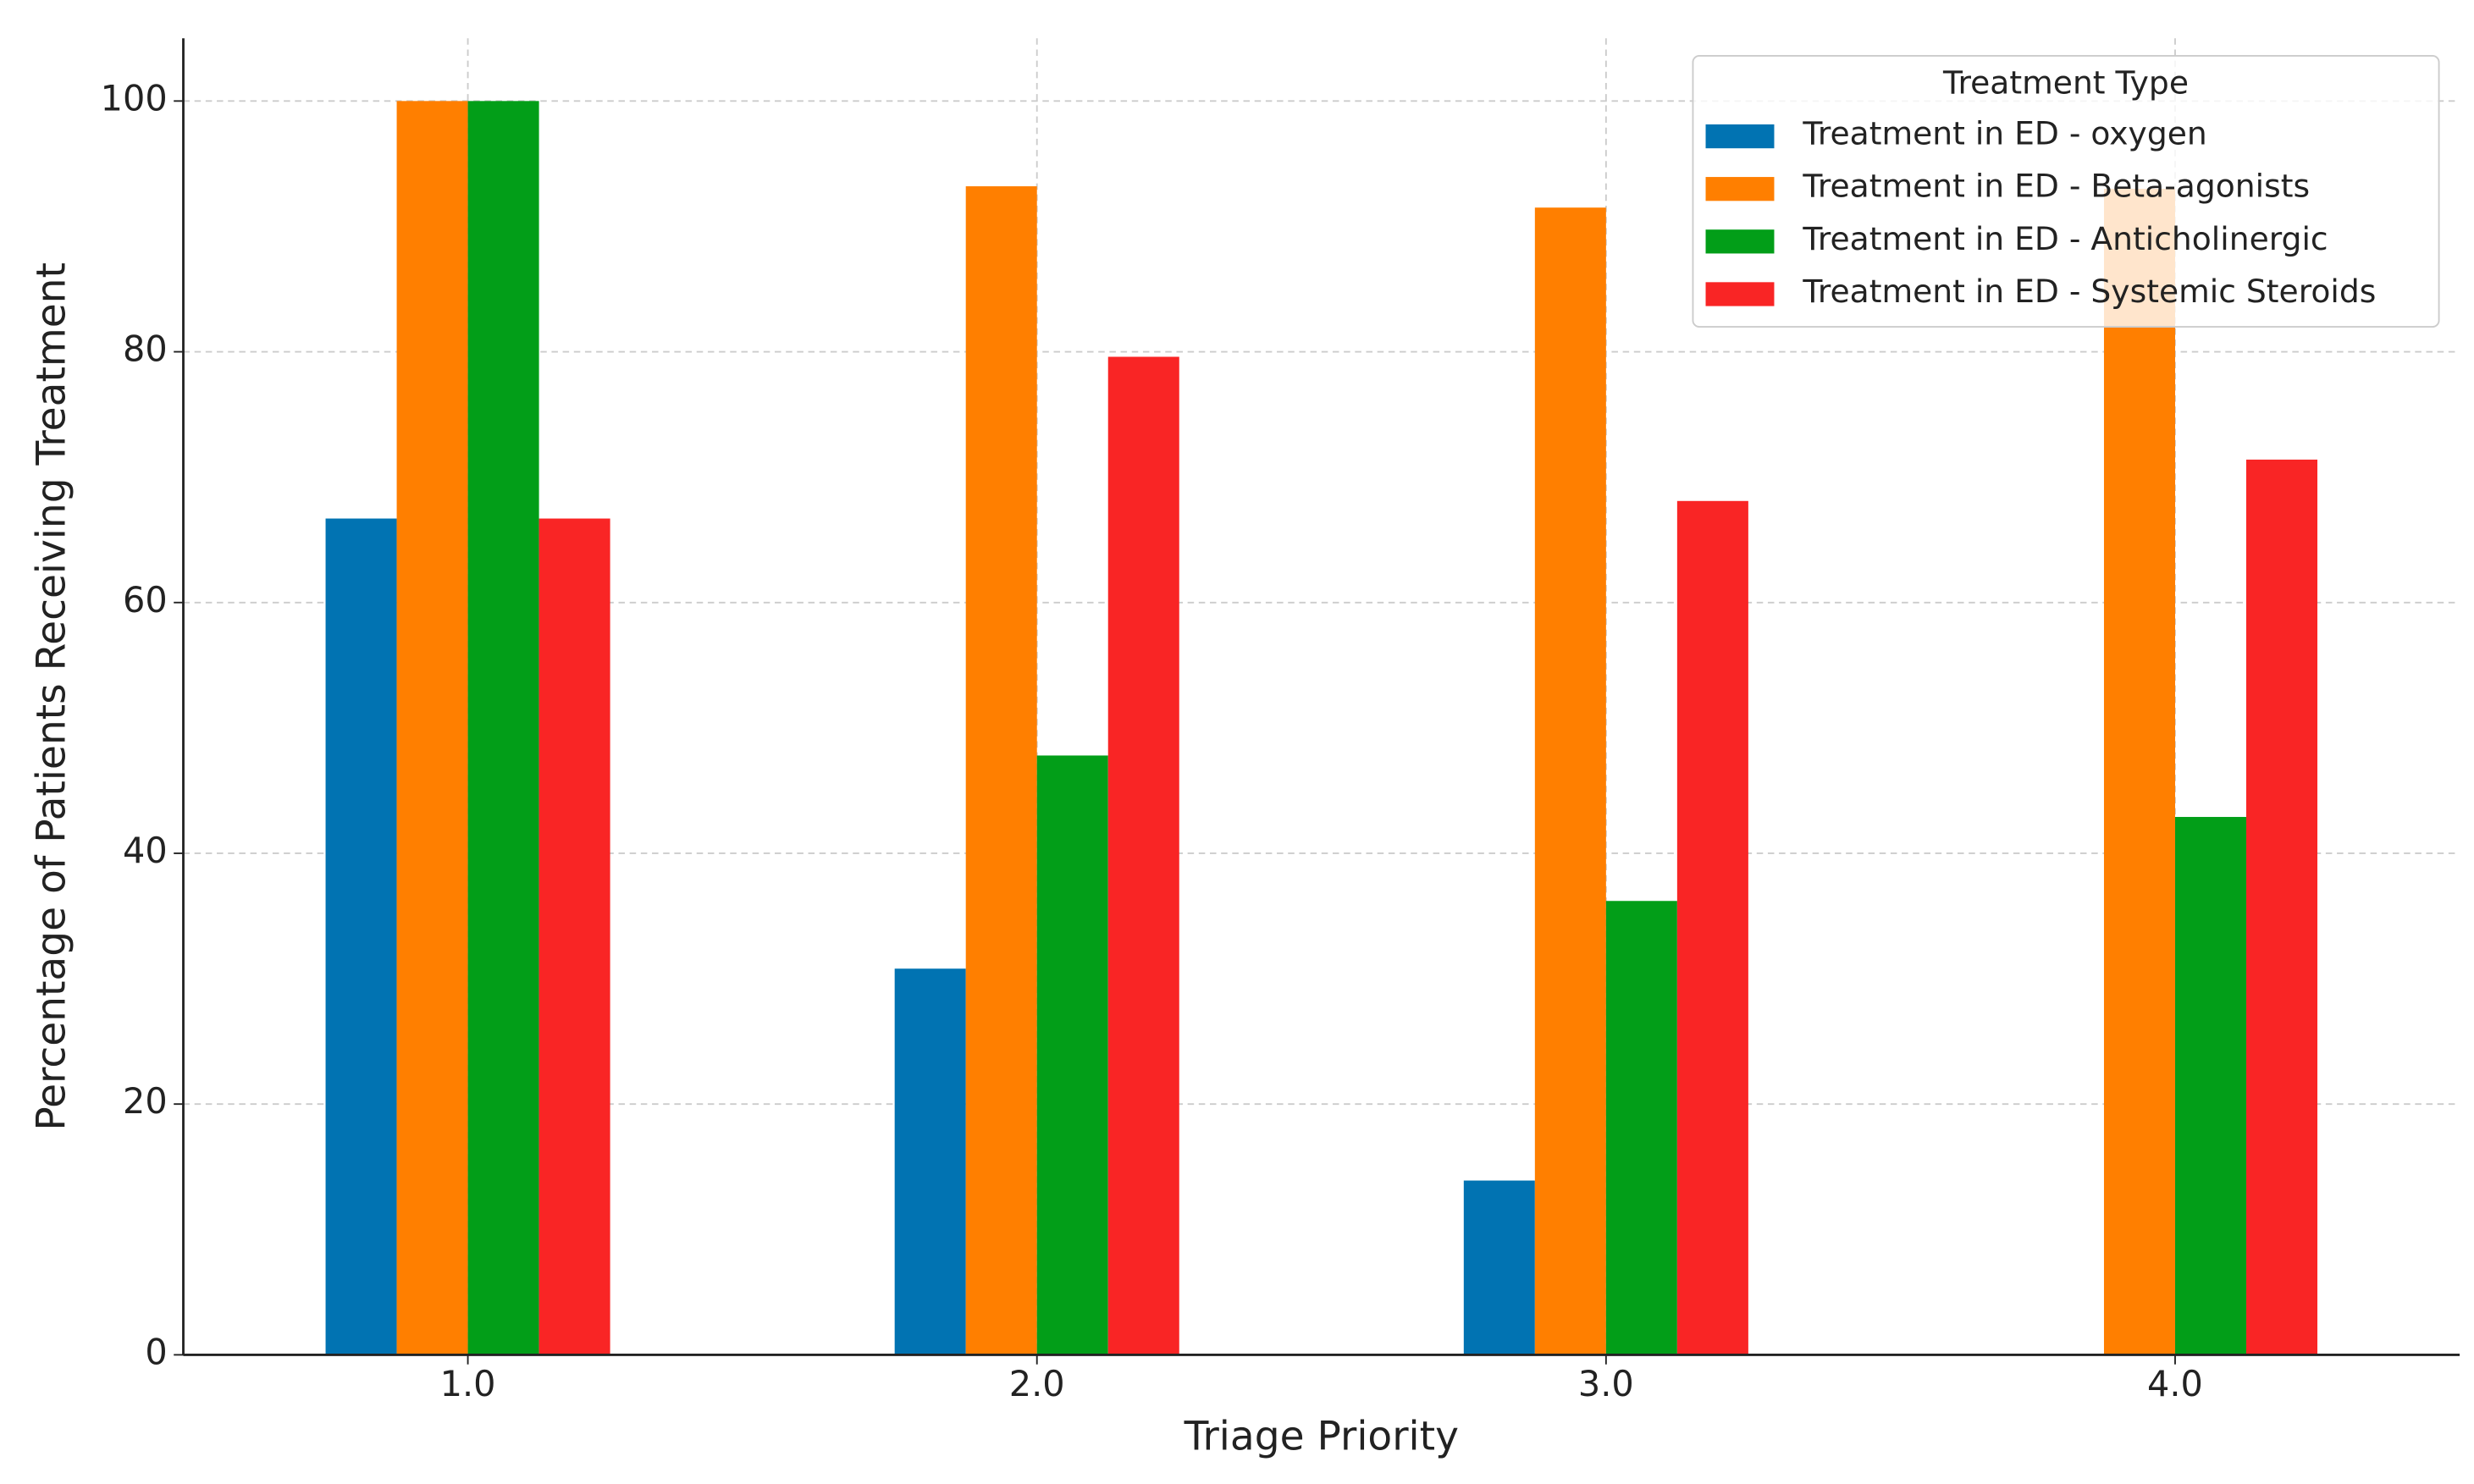 The width and height of the screenshot is (2474, 1484). I want to click on legend-label: Treatment in ED - Systemic Steroids, so click(2089, 291).